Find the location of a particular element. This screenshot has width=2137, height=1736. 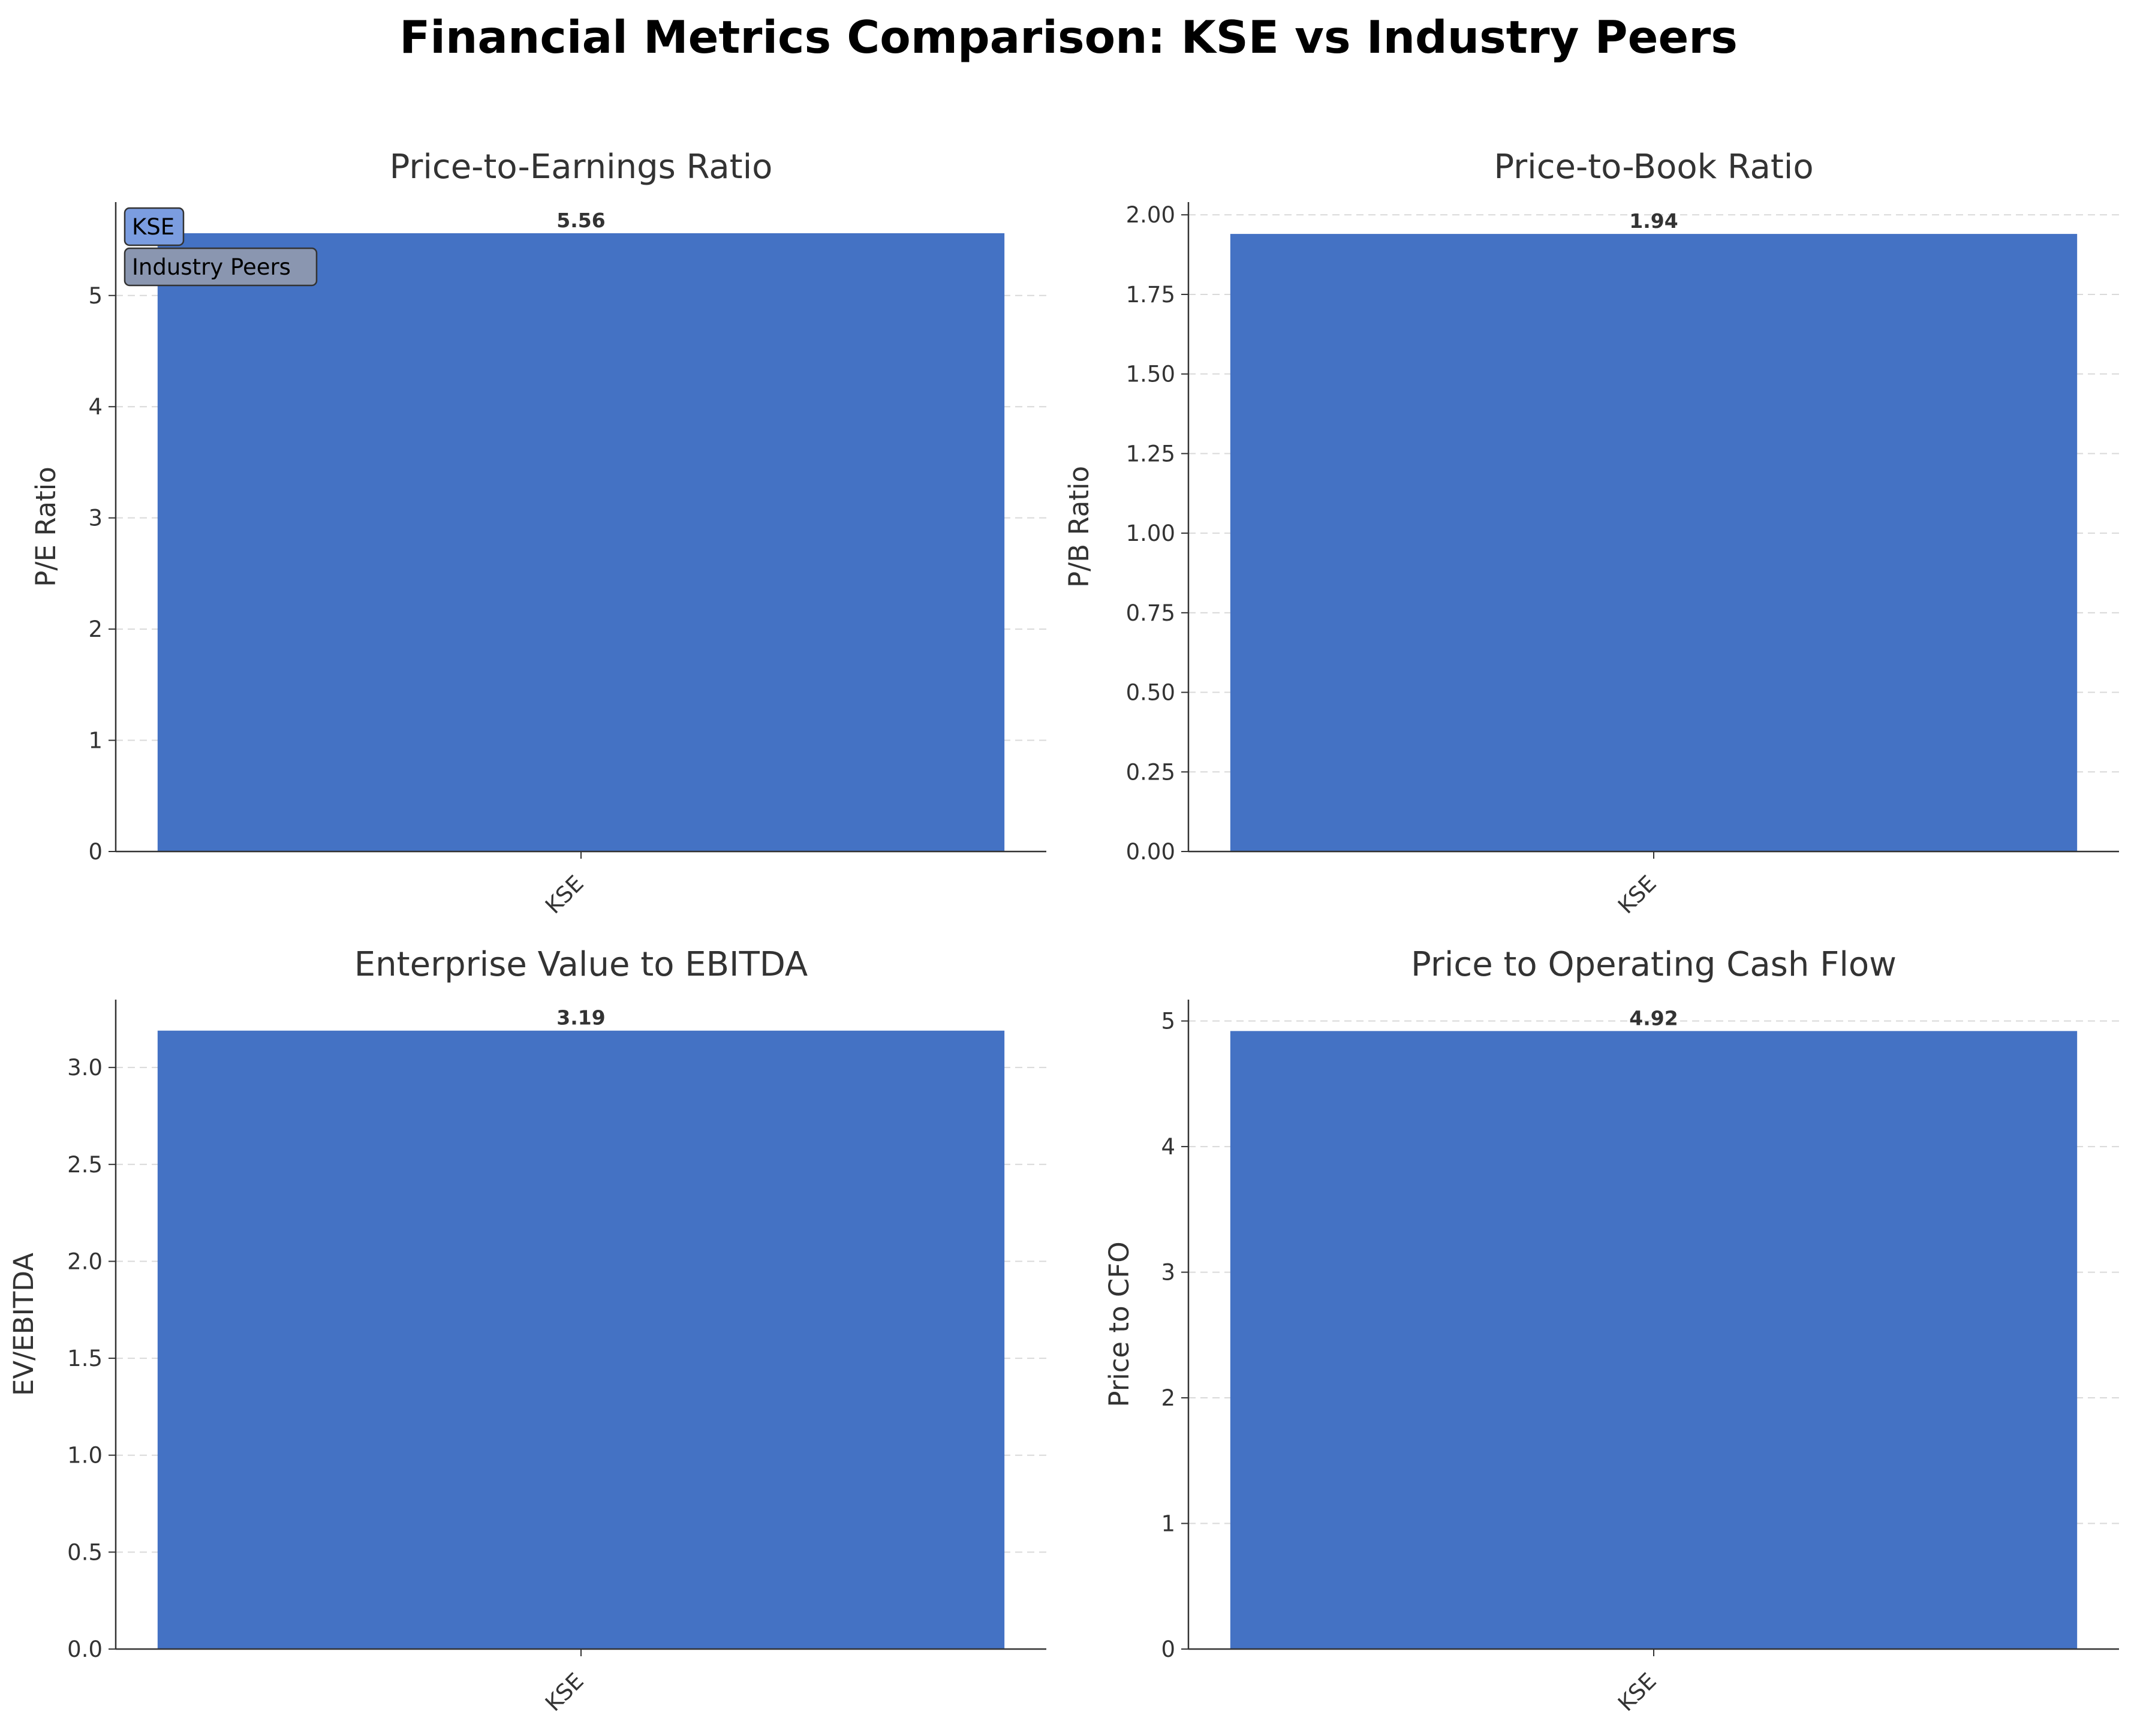

bar-value-label: 1.94 is located at coordinates (1653, 221).